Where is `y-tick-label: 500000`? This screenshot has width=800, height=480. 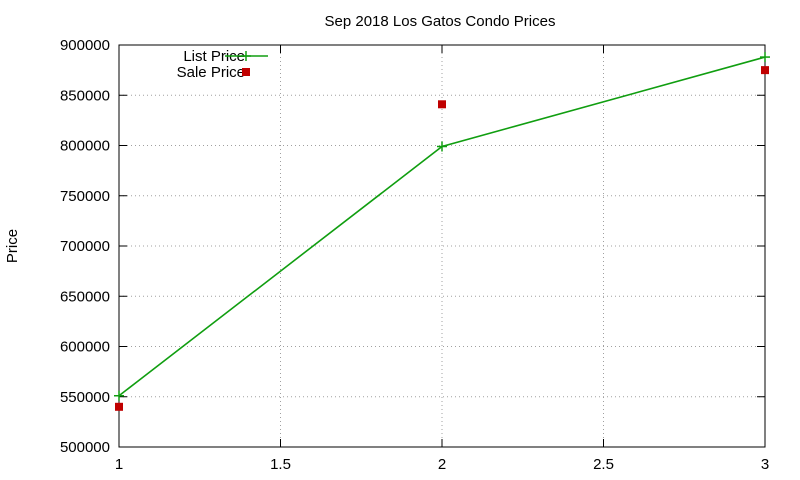
y-tick-label: 500000 is located at coordinates (85, 447).